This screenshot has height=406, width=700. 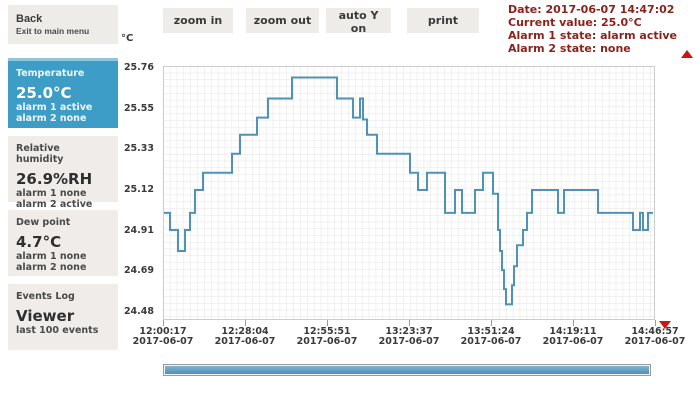 What do you see at coordinates (53, 30) in the screenshot?
I see `back-button-subtitle: Exit to main menu` at bounding box center [53, 30].